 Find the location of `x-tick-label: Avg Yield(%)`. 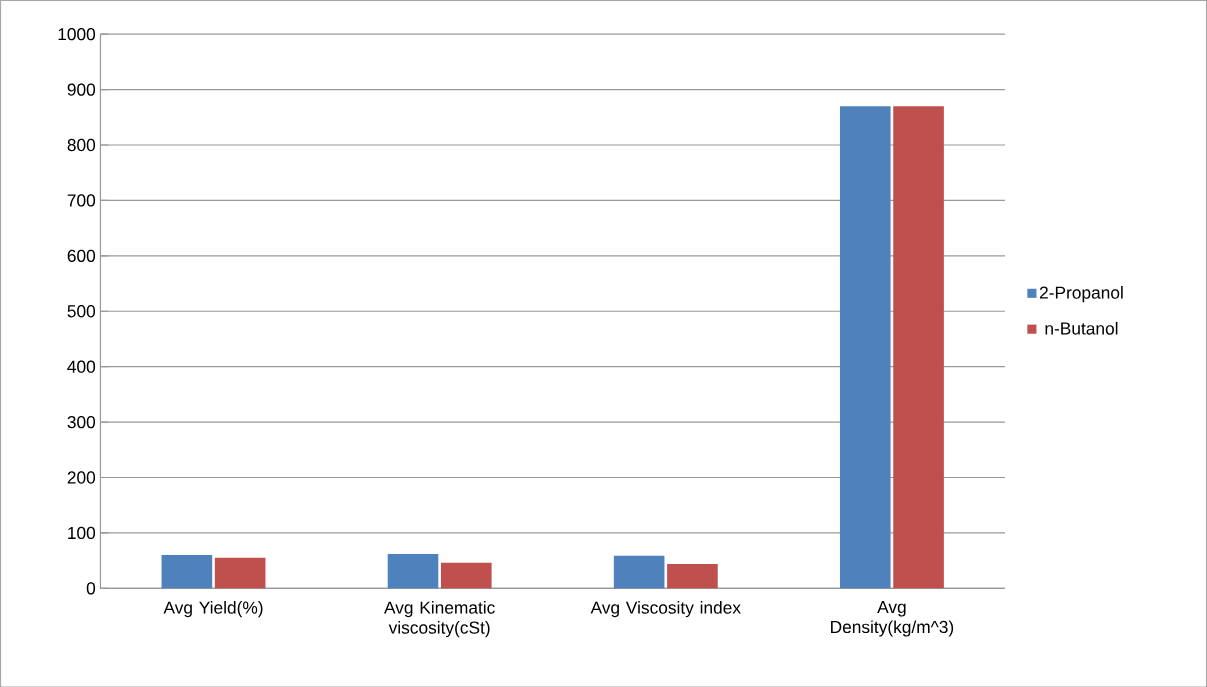

x-tick-label: Avg Yield(%) is located at coordinates (213, 608).